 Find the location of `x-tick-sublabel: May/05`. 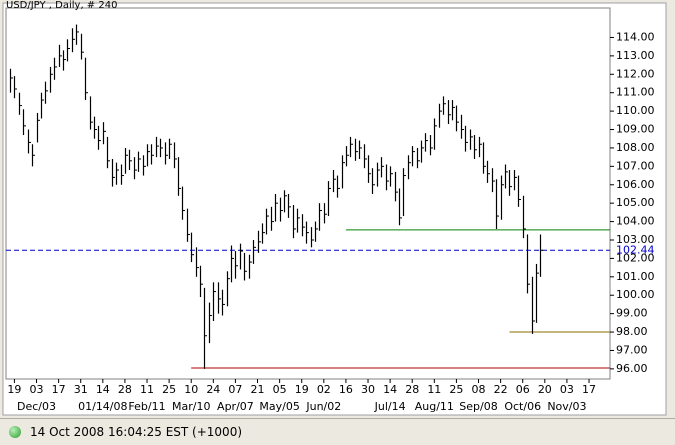

x-tick-sublabel: May/05 is located at coordinates (279, 406).